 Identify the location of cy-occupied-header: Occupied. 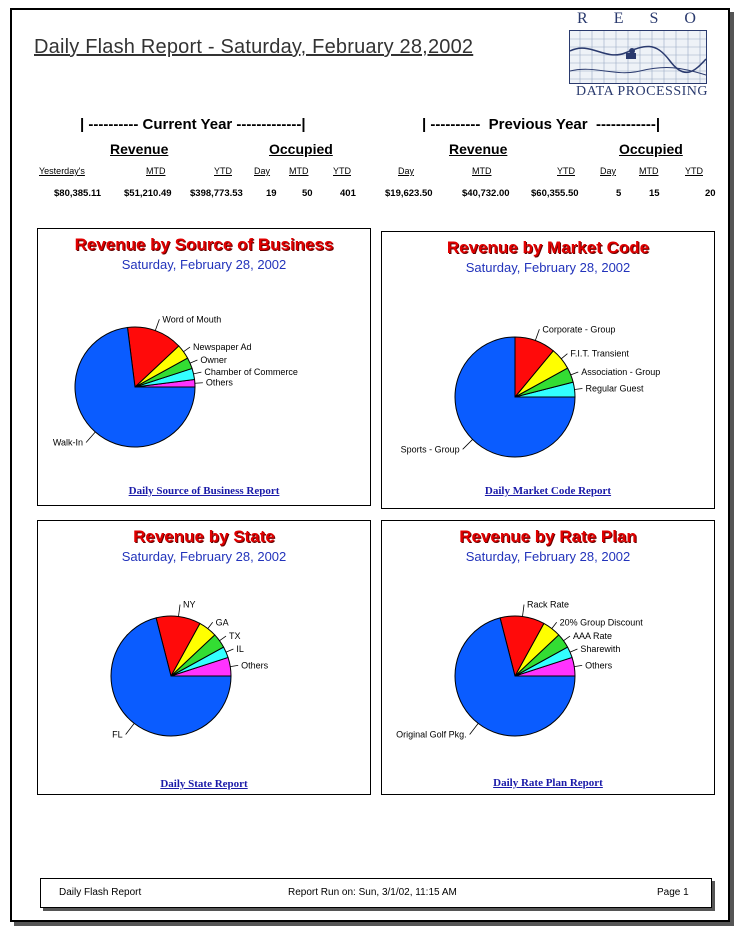
(301, 149).